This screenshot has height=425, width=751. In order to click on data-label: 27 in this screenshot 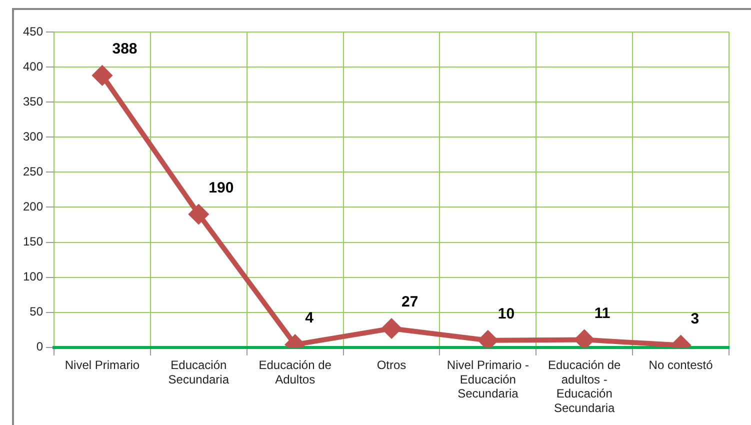, I will do `click(410, 302)`.